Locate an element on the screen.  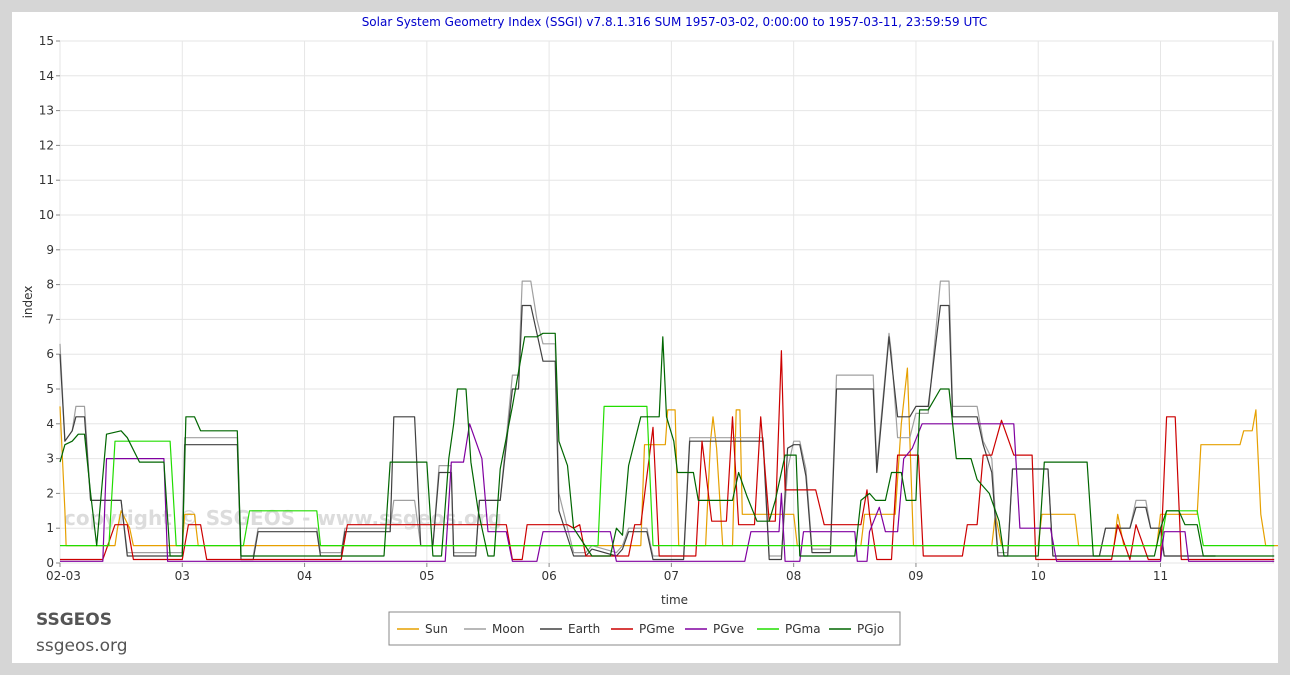
y-tick-label: 14 is located at coordinates (46, 76).